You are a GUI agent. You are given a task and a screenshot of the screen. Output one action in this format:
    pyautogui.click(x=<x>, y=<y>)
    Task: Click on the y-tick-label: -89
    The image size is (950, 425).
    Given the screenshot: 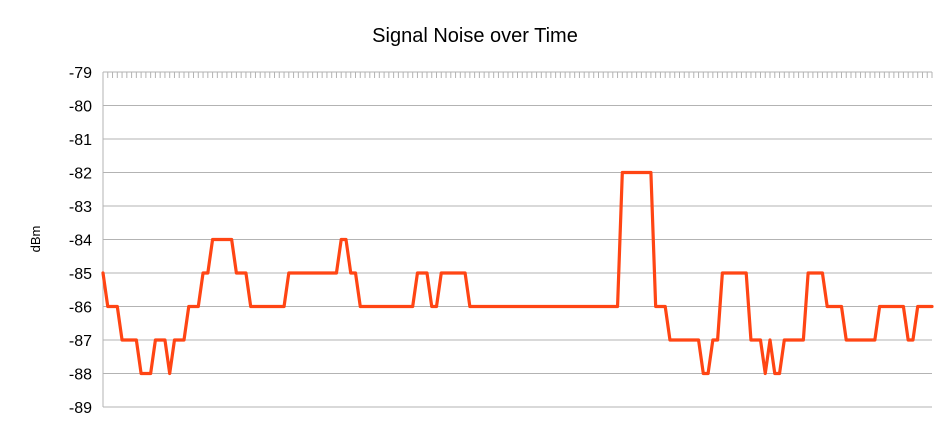 What is the action you would take?
    pyautogui.click(x=80, y=408)
    